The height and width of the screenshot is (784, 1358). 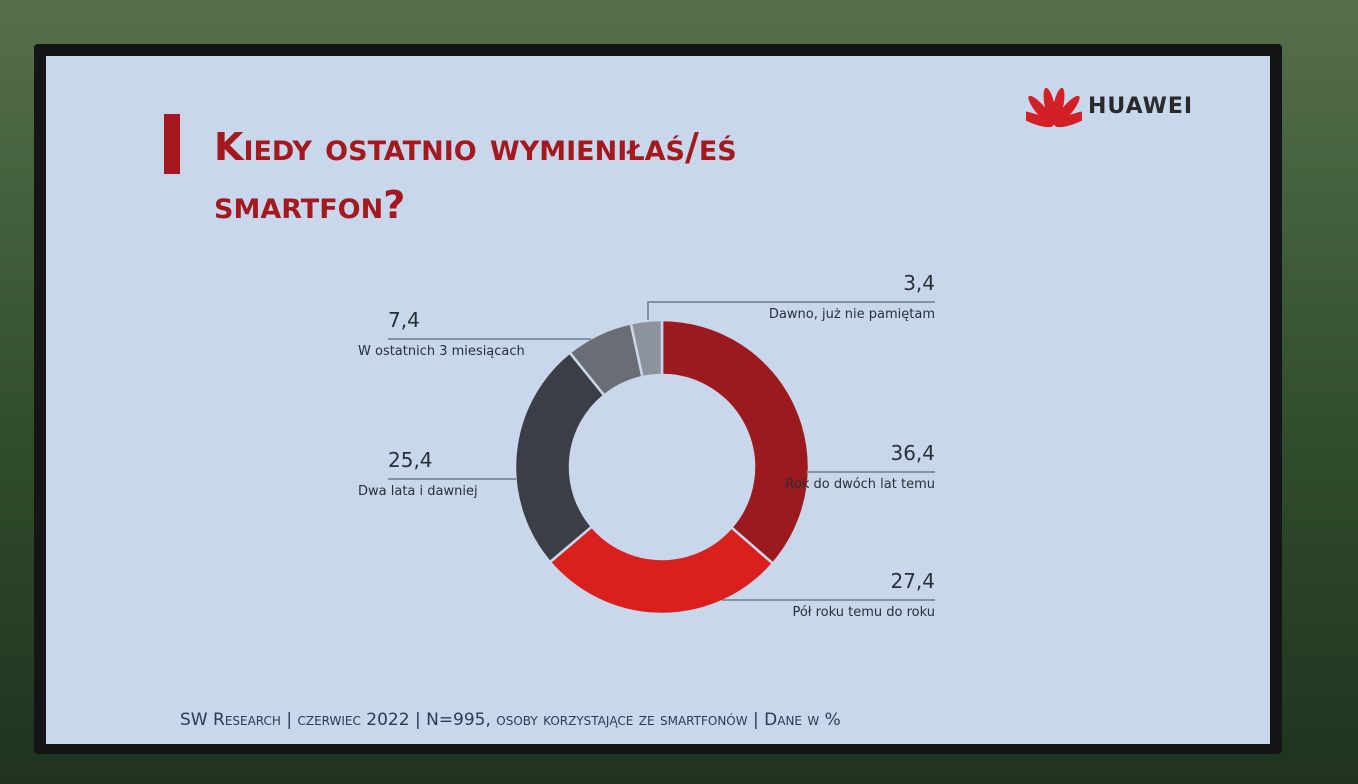 I want to click on brand-name: HUAWEI, so click(x=1141, y=106).